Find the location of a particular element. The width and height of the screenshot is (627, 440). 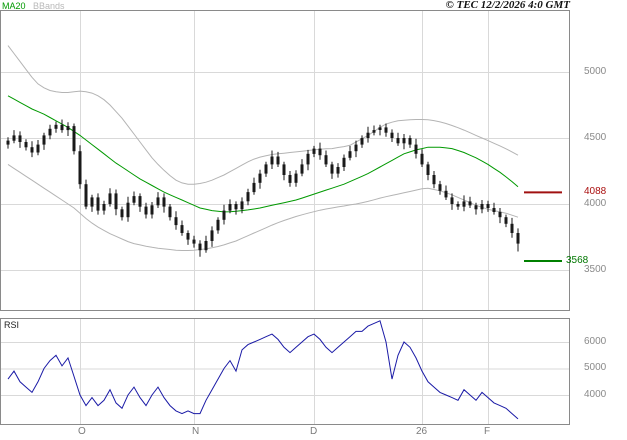

x-axis-label-october: O is located at coordinates (82, 431).